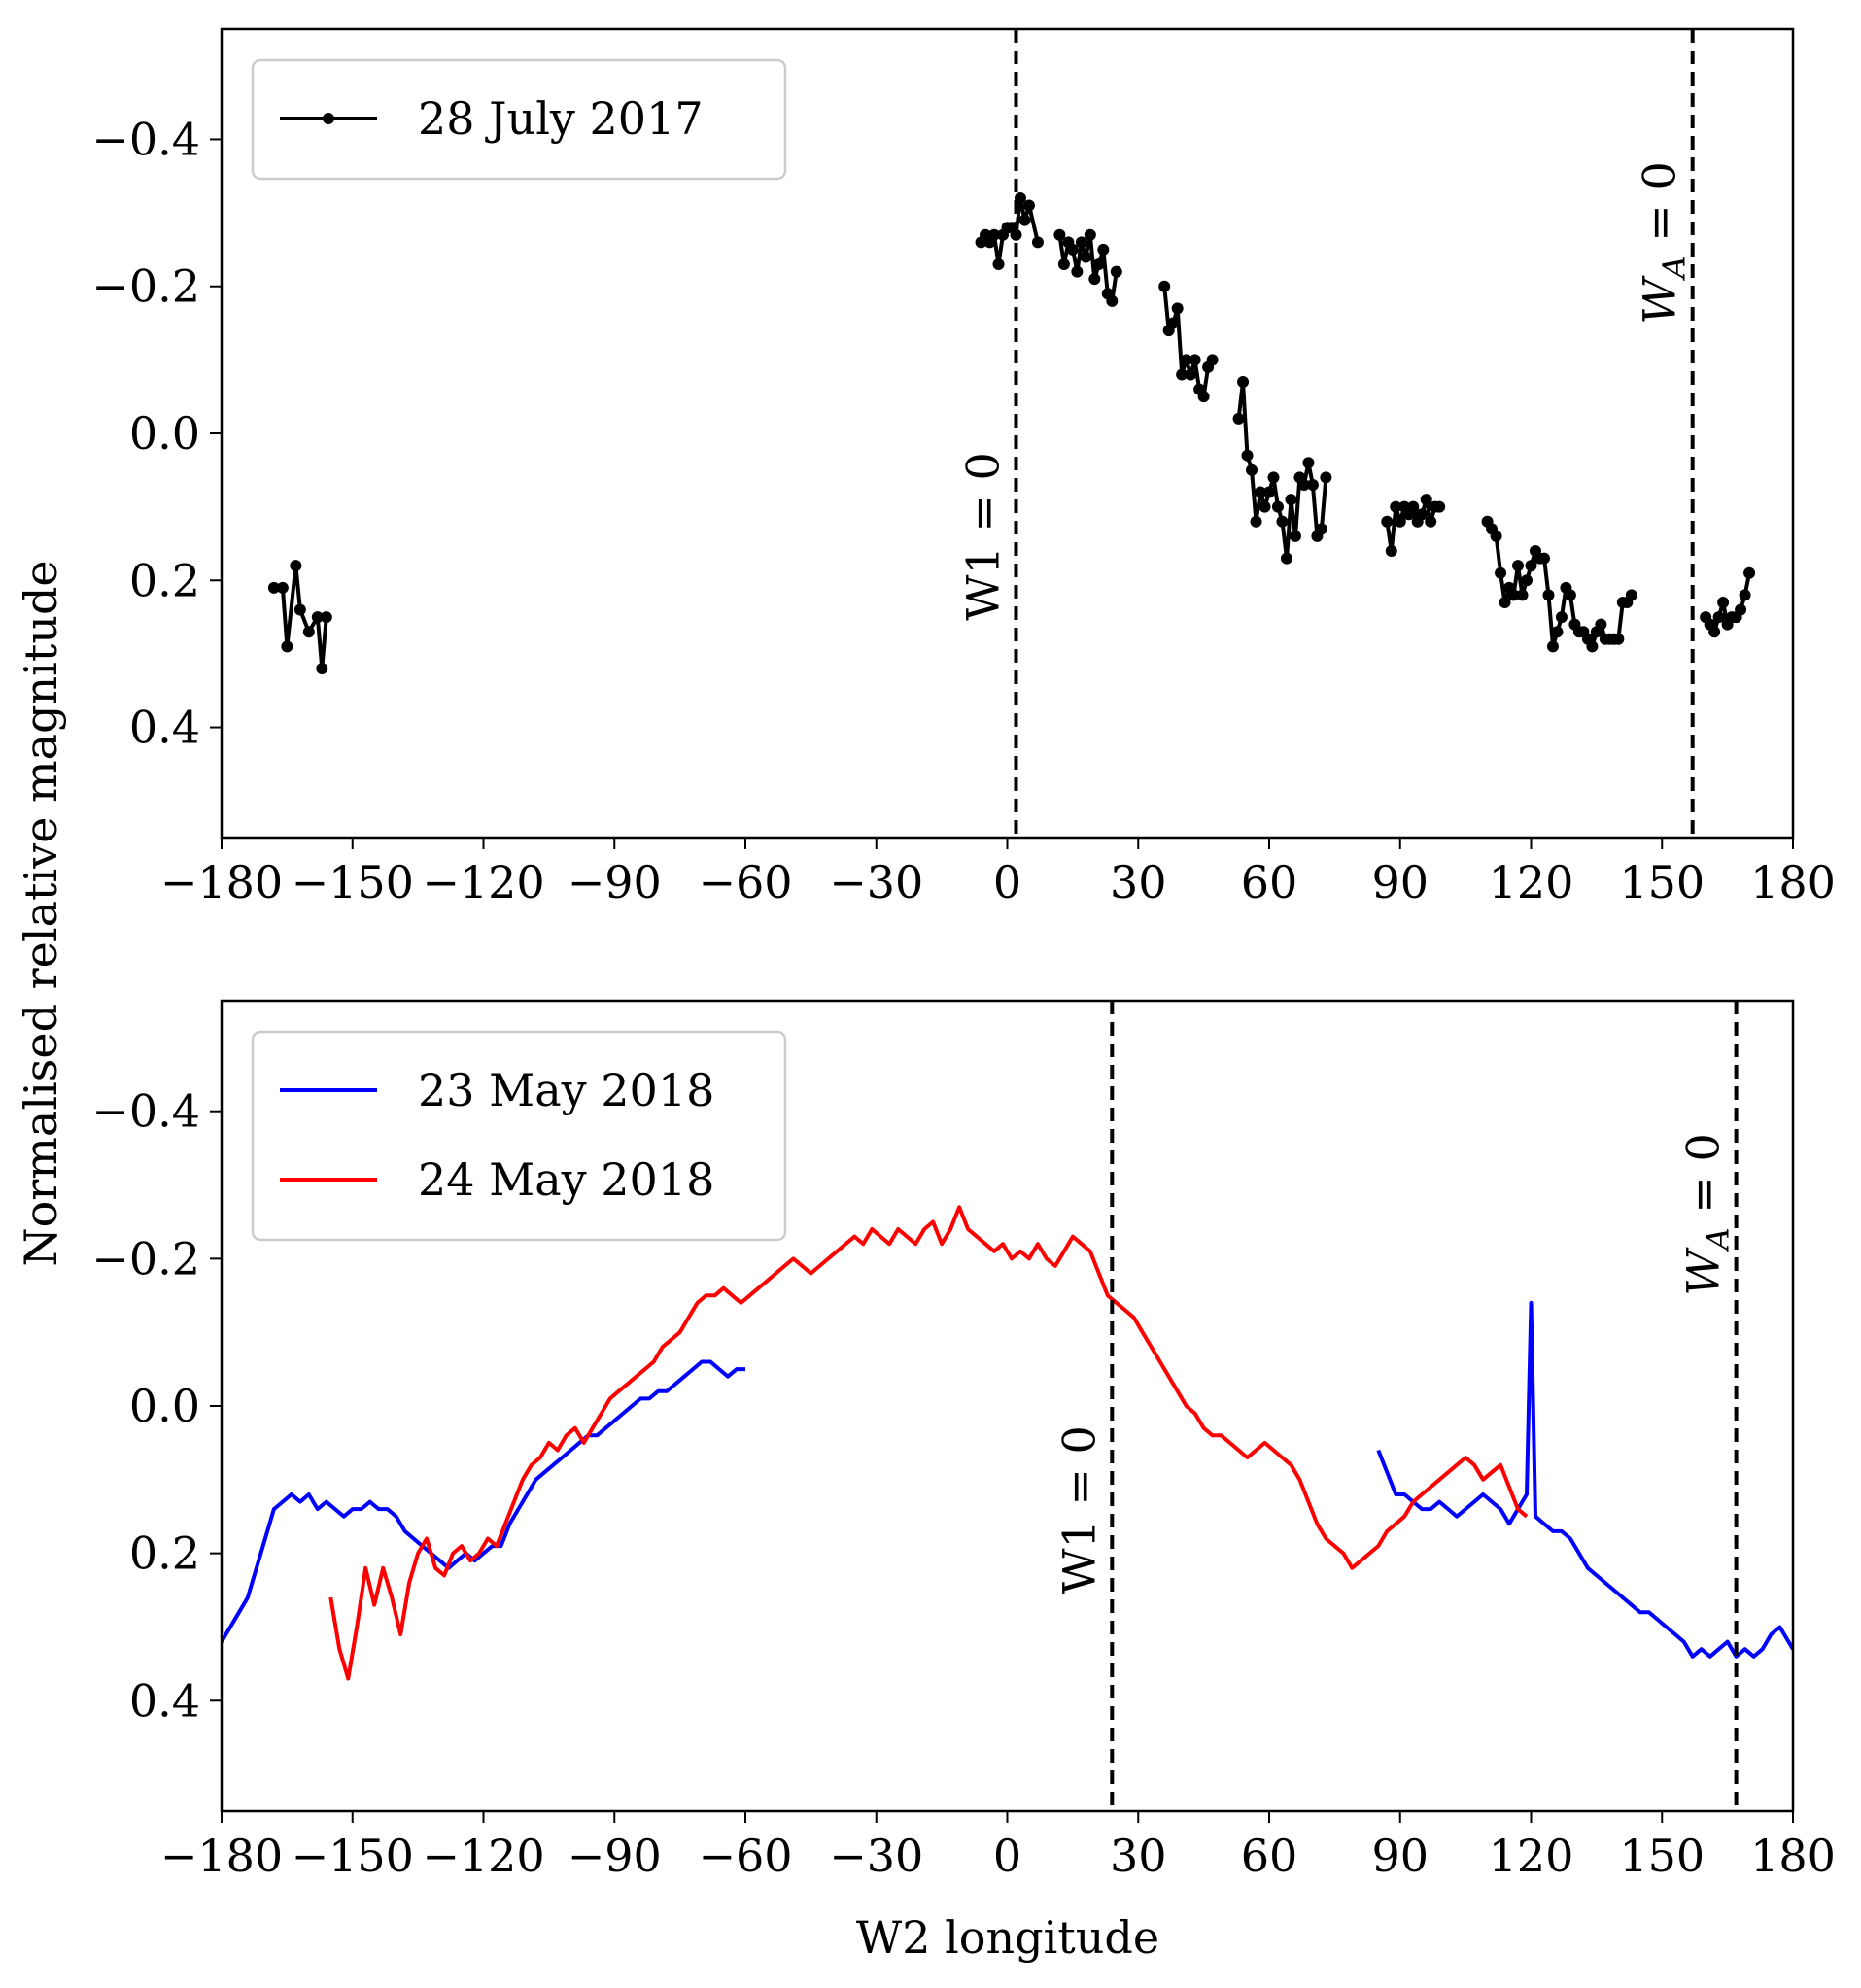 The height and width of the screenshot is (1988, 1861). Describe the element at coordinates (1008, 1937) in the screenshot. I see `x-axis-label: W2 longitude` at that location.